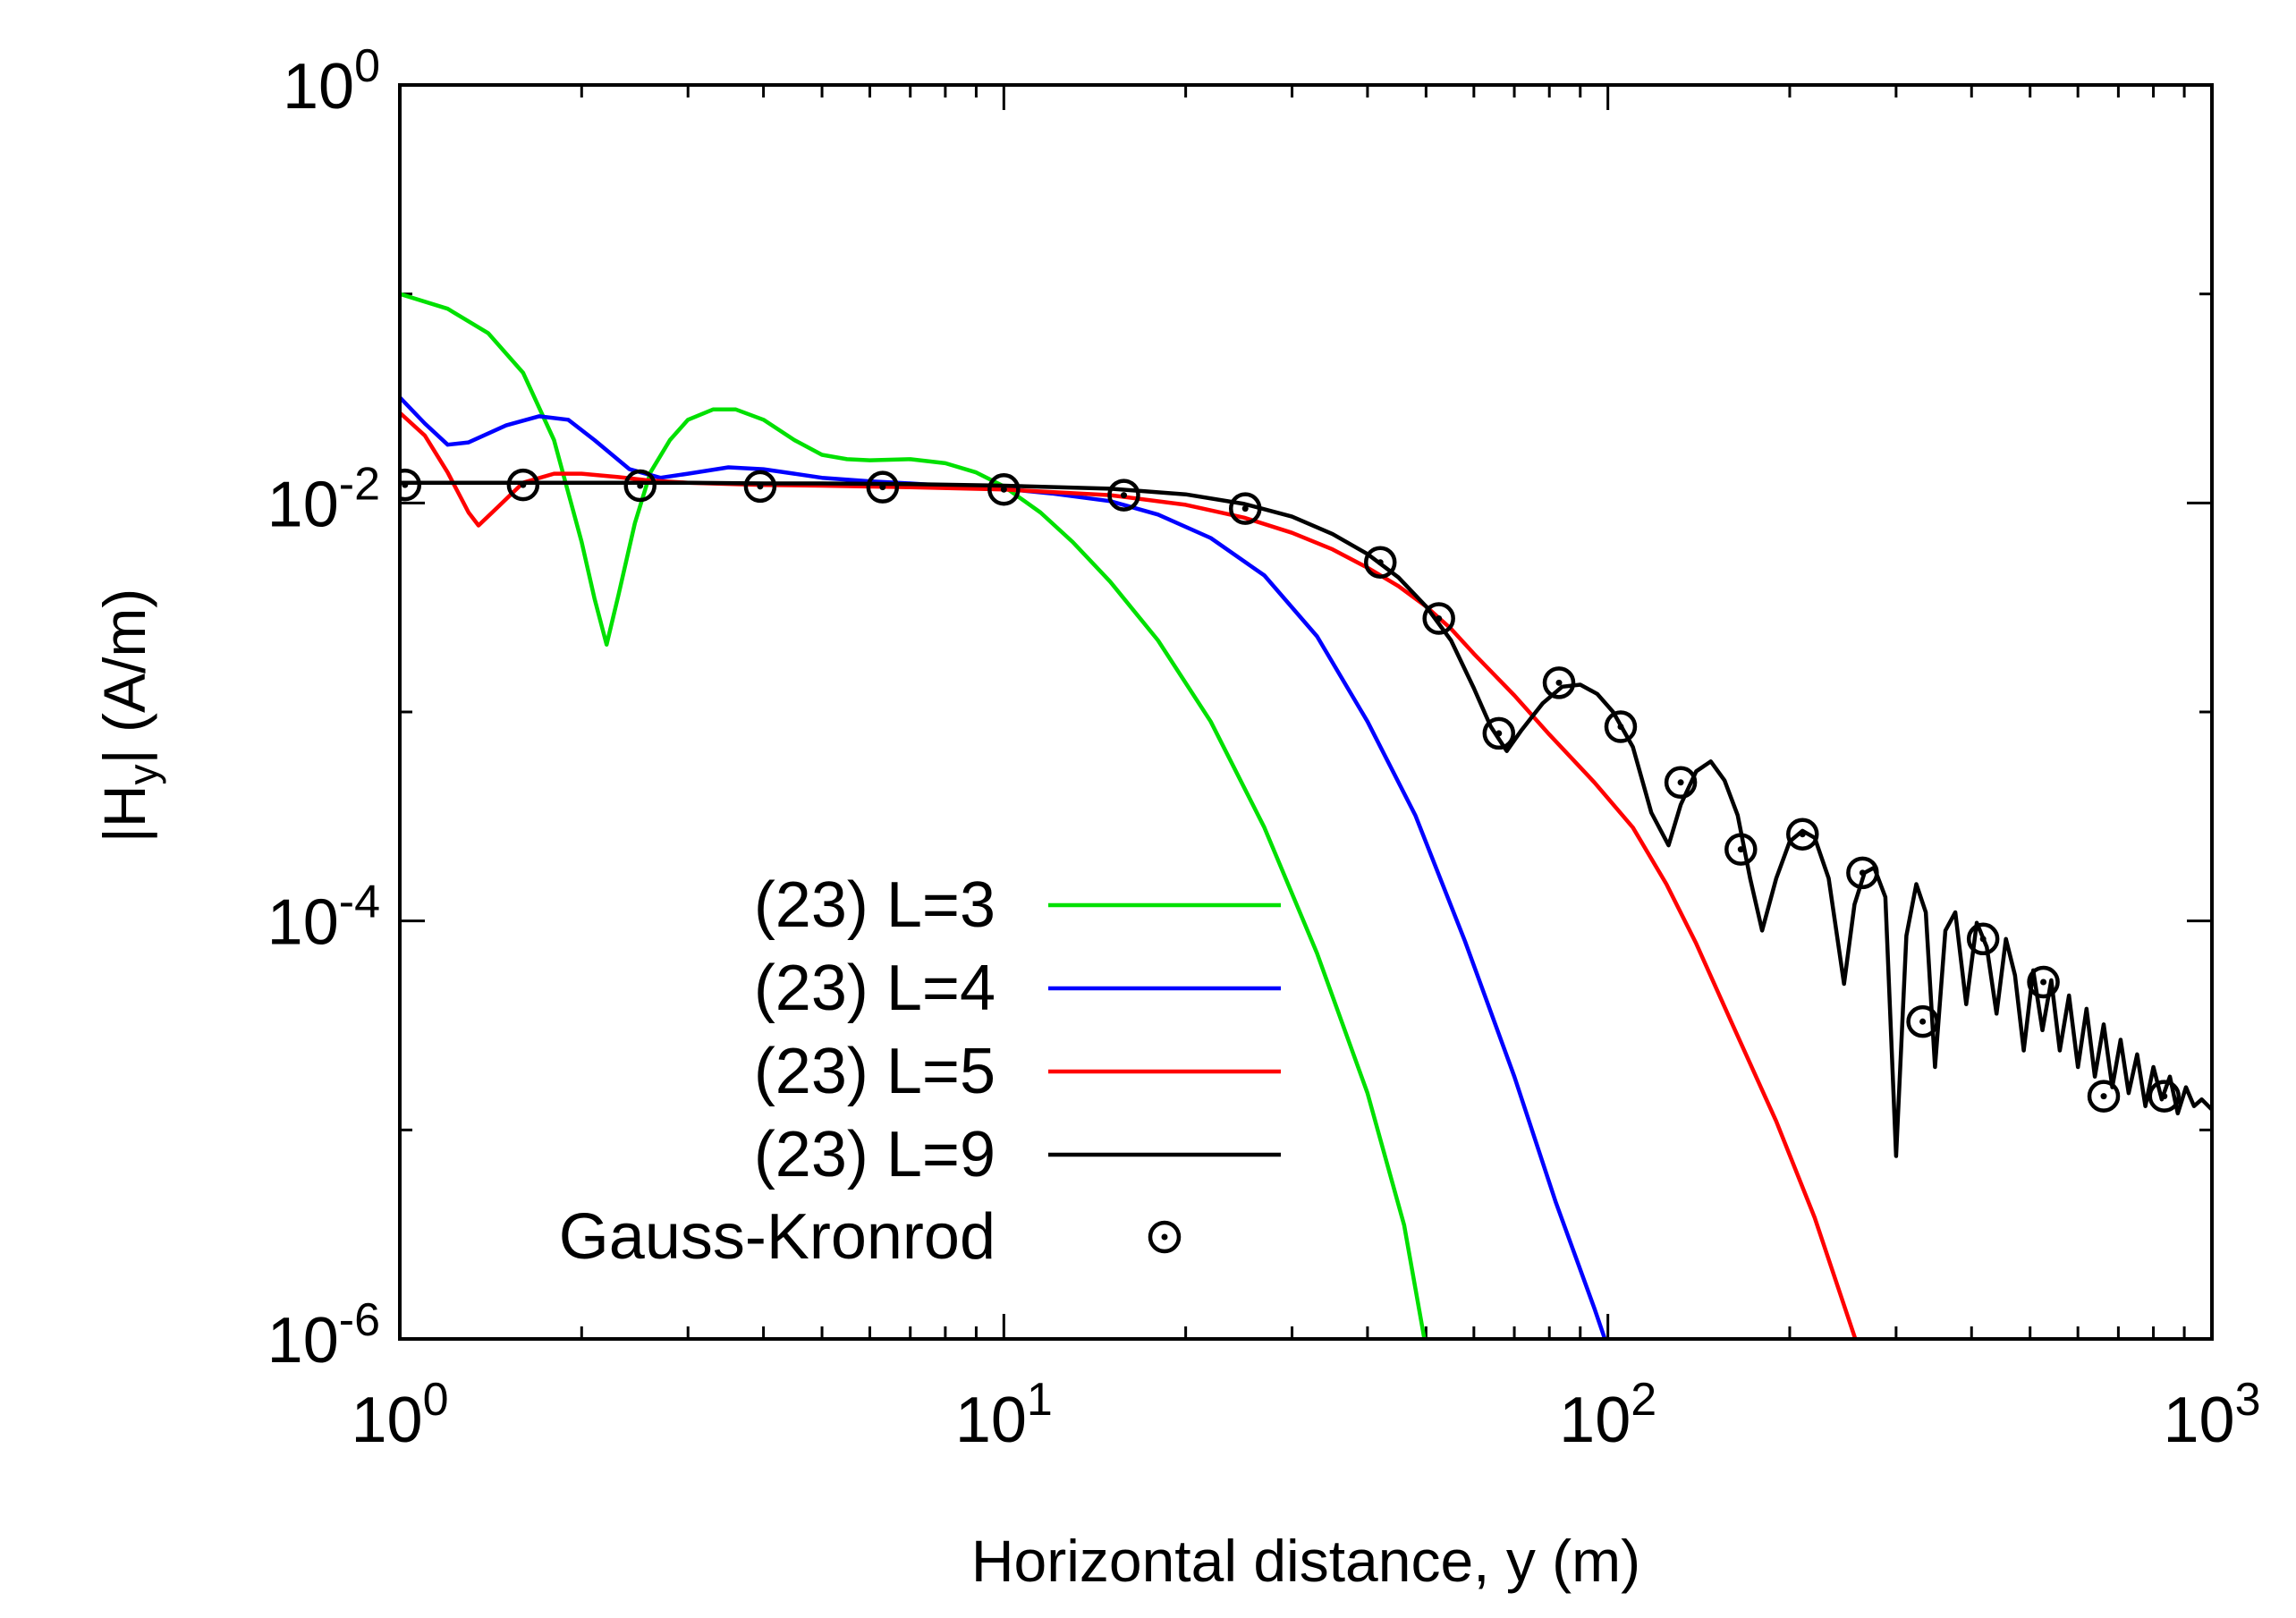  I want to click on y-tick-label-exponent: 0, so click(367, 66).